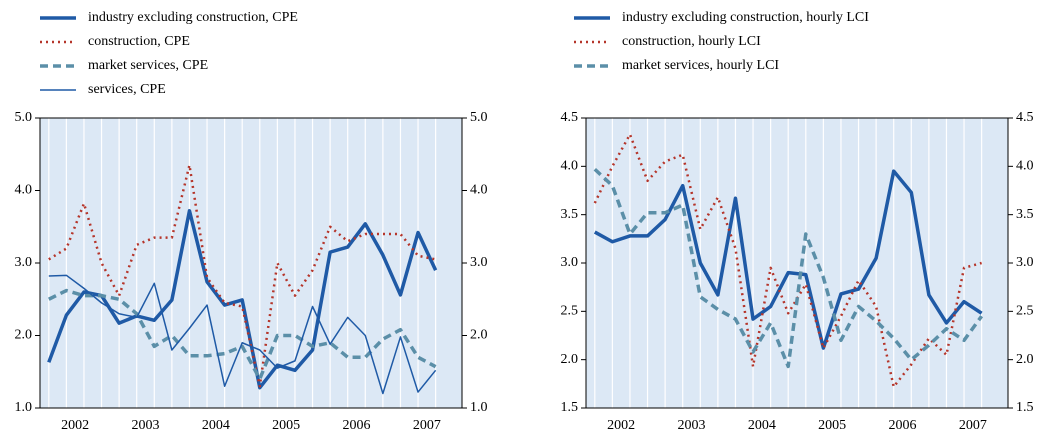 The width and height of the screenshot is (1041, 437). What do you see at coordinates (193, 17) in the screenshot?
I see `legend-label: industry excluding construction, CPE` at bounding box center [193, 17].